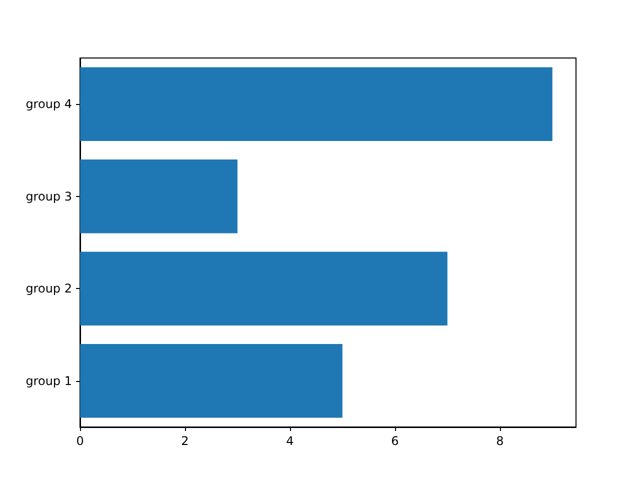  Describe the element at coordinates (49, 381) in the screenshot. I see `y-tick-label: group 1` at that location.